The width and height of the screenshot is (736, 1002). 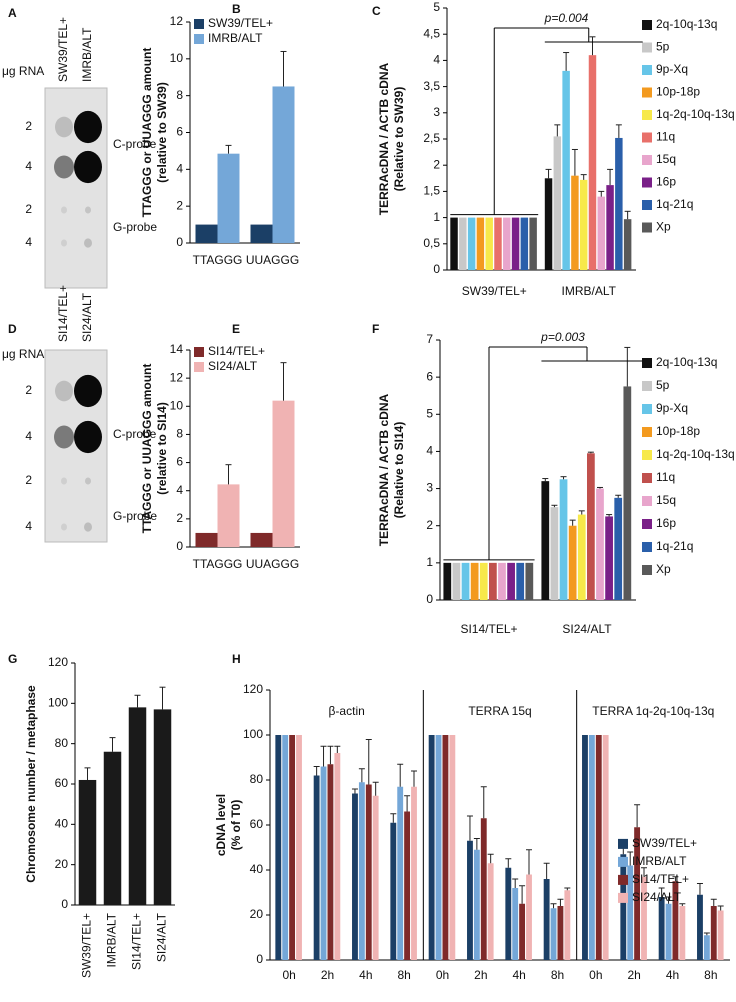 I want to click on y-tick-label: 0,5, so click(x=431, y=243).